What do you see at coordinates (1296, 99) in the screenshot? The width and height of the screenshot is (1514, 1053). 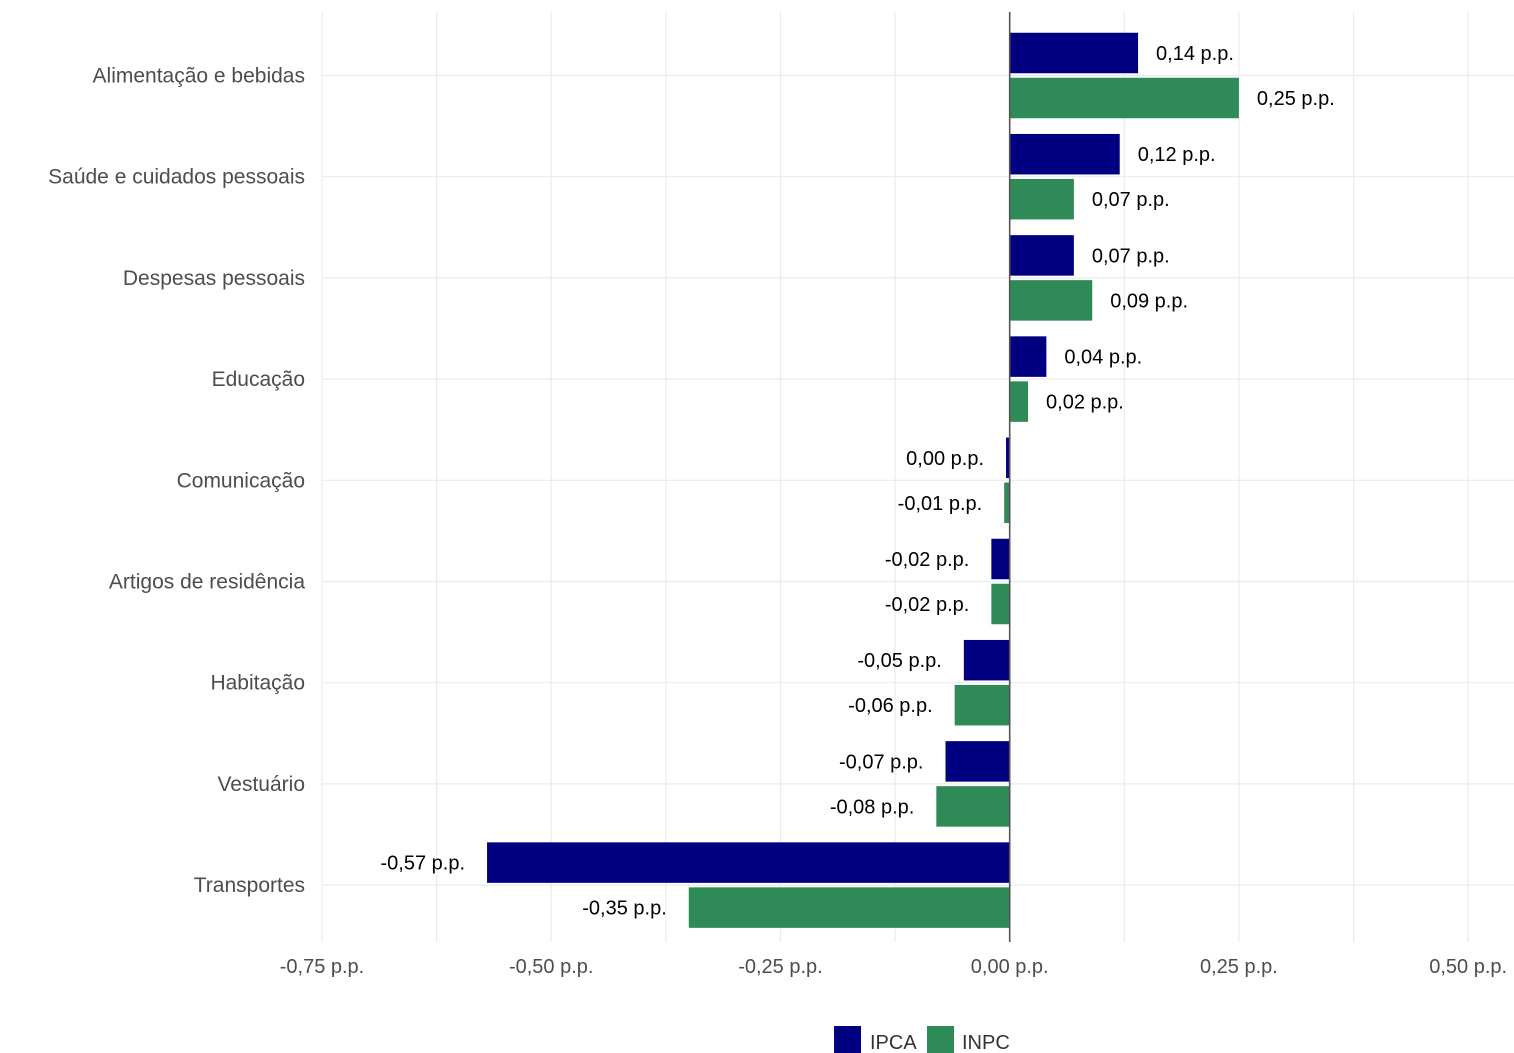 I see `value-label-inpc-1: 0,25 p.p.` at bounding box center [1296, 99].